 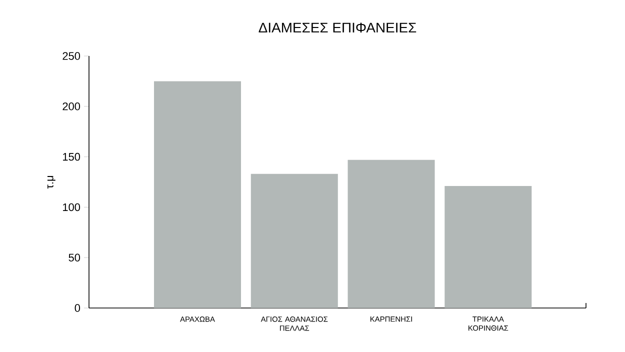 What do you see at coordinates (71, 207) in the screenshot?
I see `y-tick-label: 100` at bounding box center [71, 207].